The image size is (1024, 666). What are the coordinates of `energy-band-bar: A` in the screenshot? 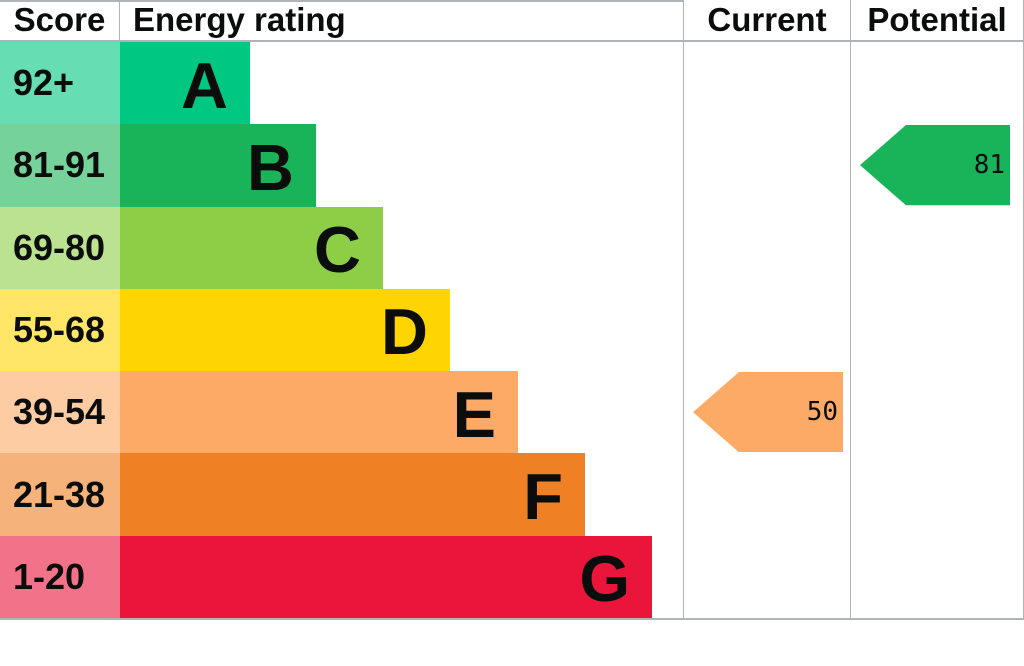 It's located at (185, 83).